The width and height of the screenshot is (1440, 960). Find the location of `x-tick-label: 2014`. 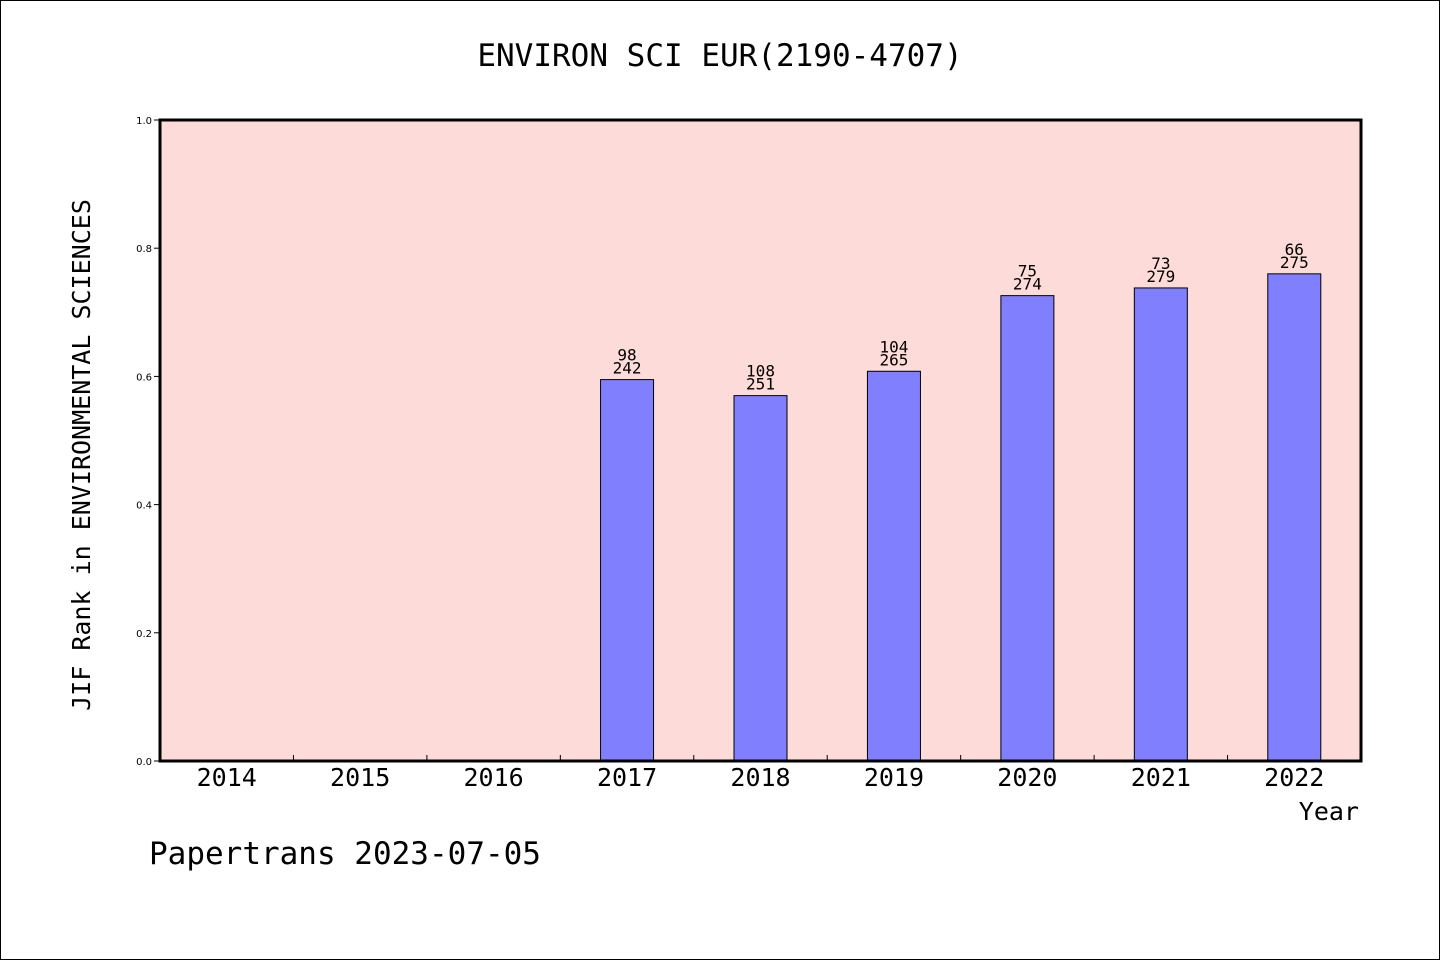

x-tick-label: 2014 is located at coordinates (227, 777).